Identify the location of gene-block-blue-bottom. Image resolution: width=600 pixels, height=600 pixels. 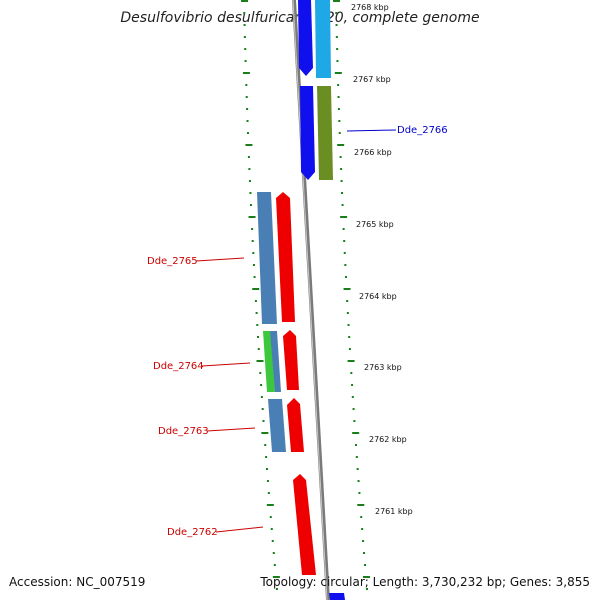
(337, 596).